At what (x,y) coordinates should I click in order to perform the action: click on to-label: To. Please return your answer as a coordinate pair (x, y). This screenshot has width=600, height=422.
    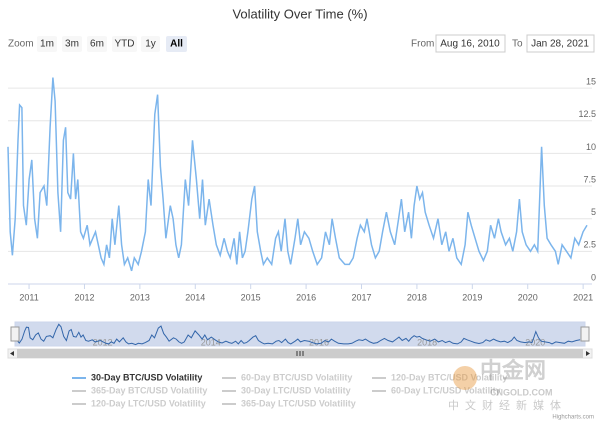
    Looking at the image, I should click on (517, 44).